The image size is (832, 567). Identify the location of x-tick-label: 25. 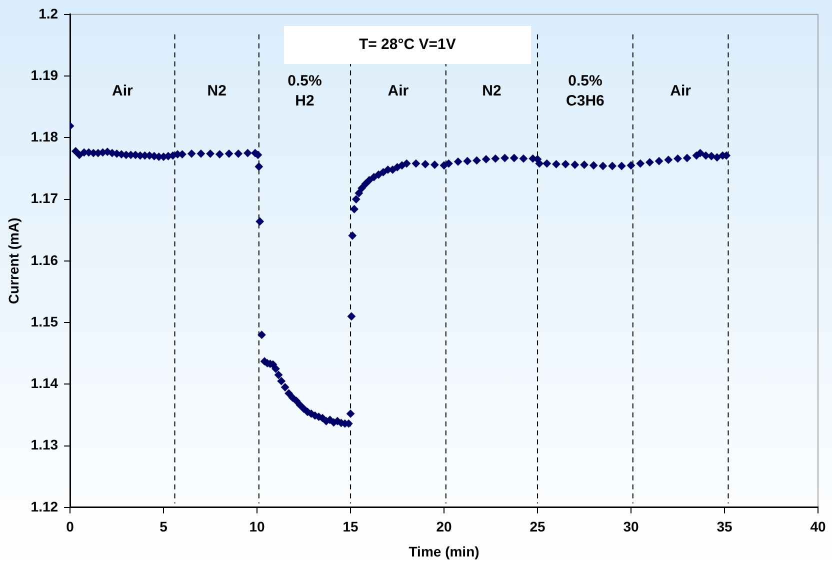
(538, 526).